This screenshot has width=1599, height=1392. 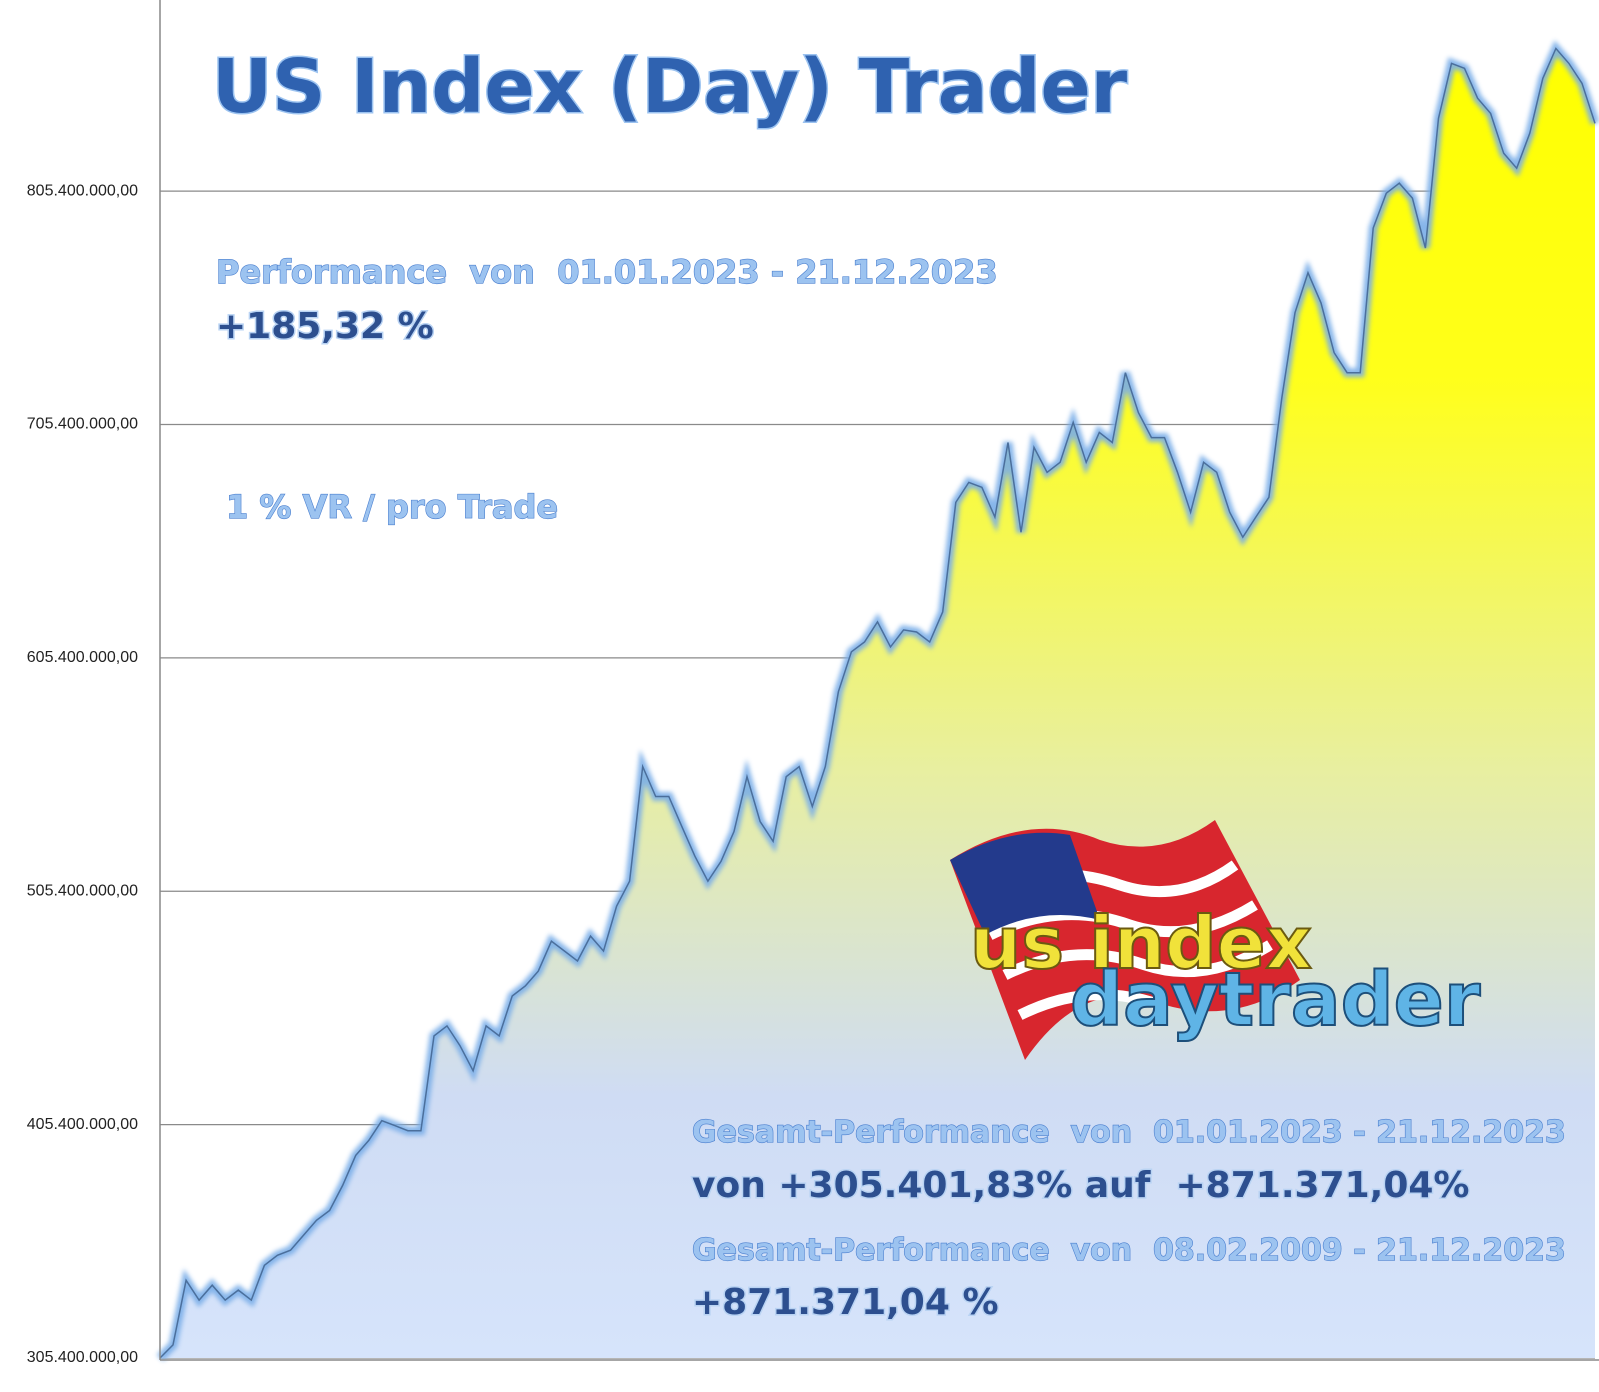 I want to click on y-tick-label: 405.400.000,00, so click(x=82, y=1124).